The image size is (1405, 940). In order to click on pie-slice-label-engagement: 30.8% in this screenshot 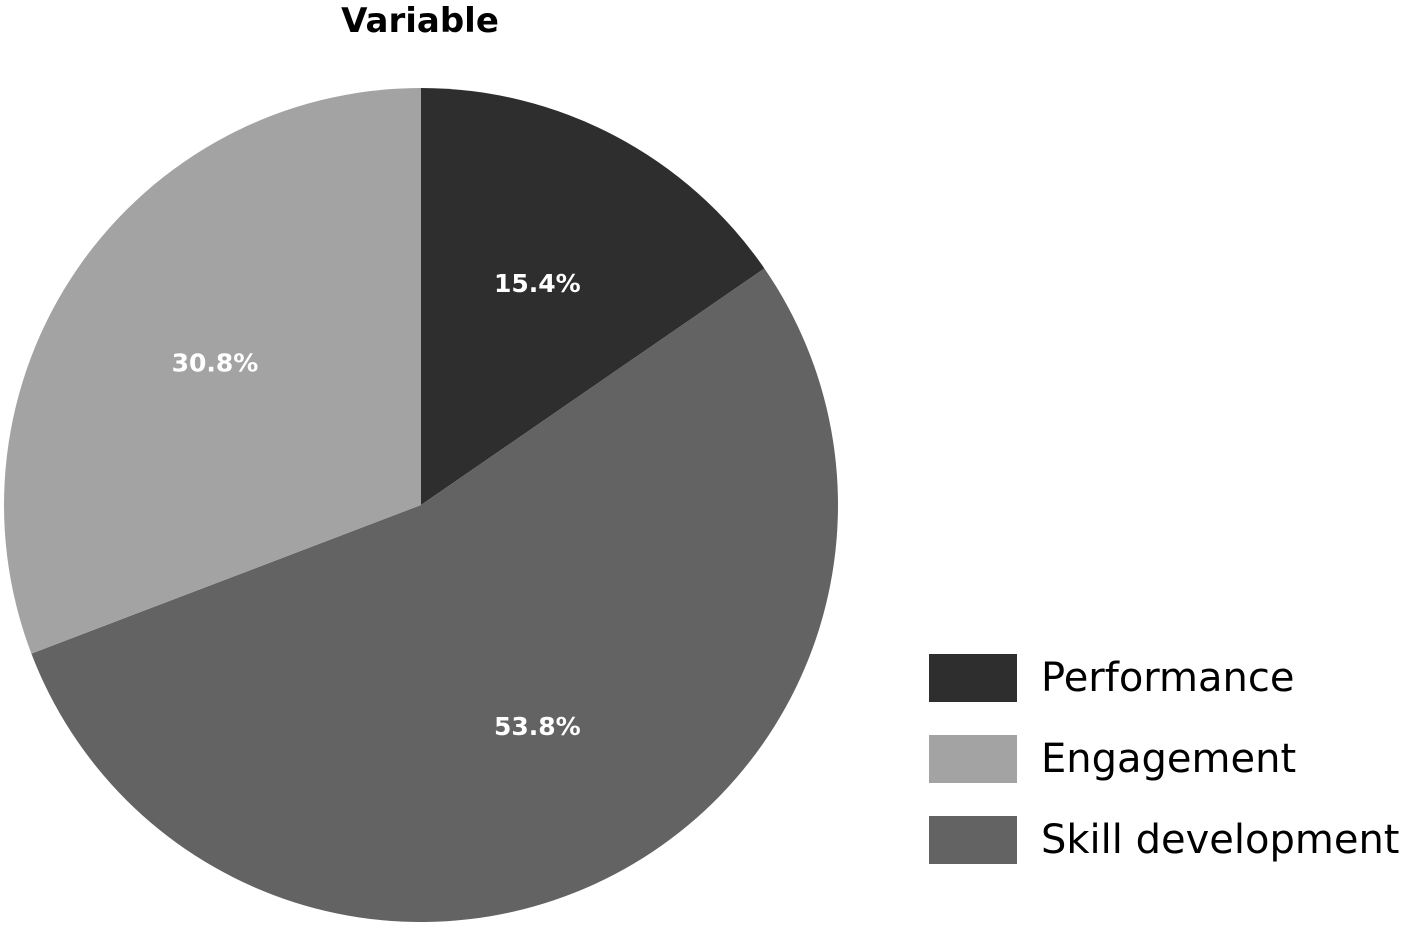, I will do `click(215, 363)`.